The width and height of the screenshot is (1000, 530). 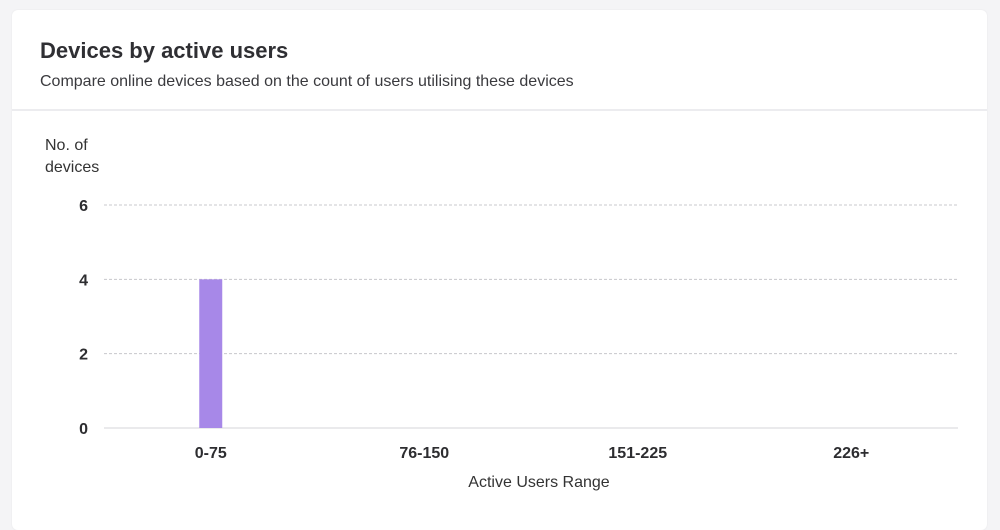 I want to click on y-tick-label: 4, so click(x=83, y=280).